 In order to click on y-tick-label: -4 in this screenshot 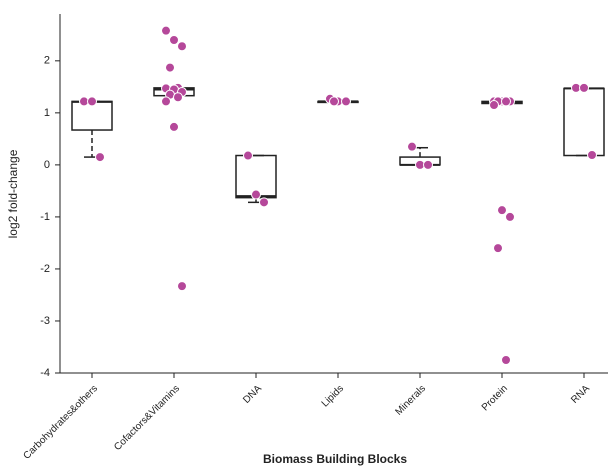, I will do `click(45, 373)`.